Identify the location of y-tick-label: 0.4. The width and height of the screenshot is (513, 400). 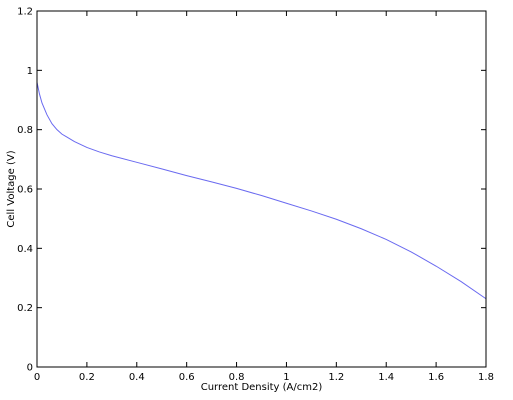
(25, 249).